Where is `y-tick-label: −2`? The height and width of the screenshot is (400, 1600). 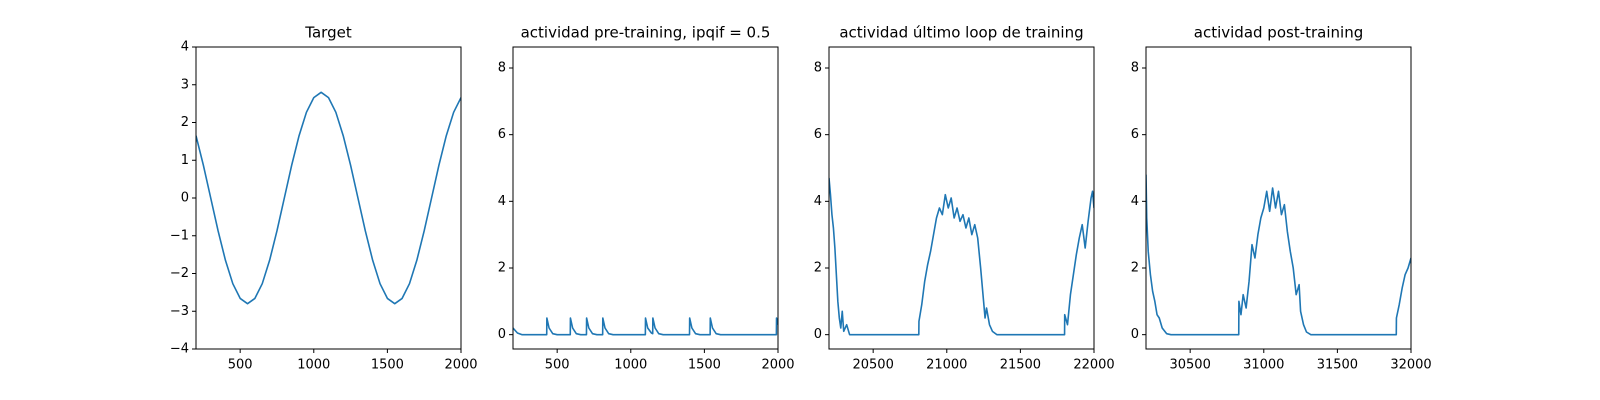 y-tick-label: −2 is located at coordinates (179, 273).